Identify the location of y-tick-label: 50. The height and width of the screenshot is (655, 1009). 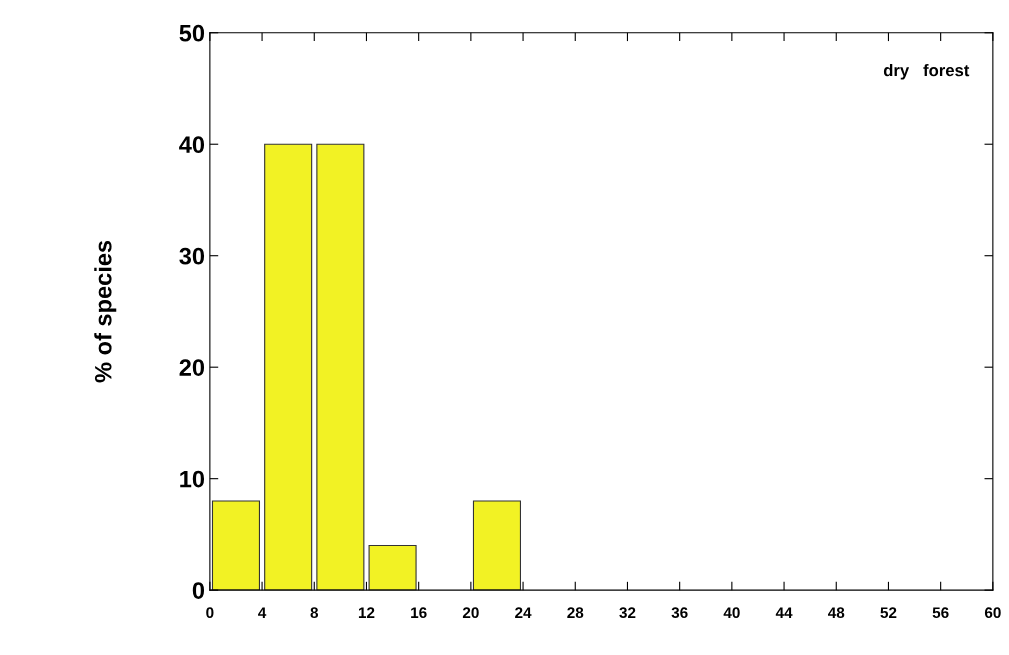
(192, 33).